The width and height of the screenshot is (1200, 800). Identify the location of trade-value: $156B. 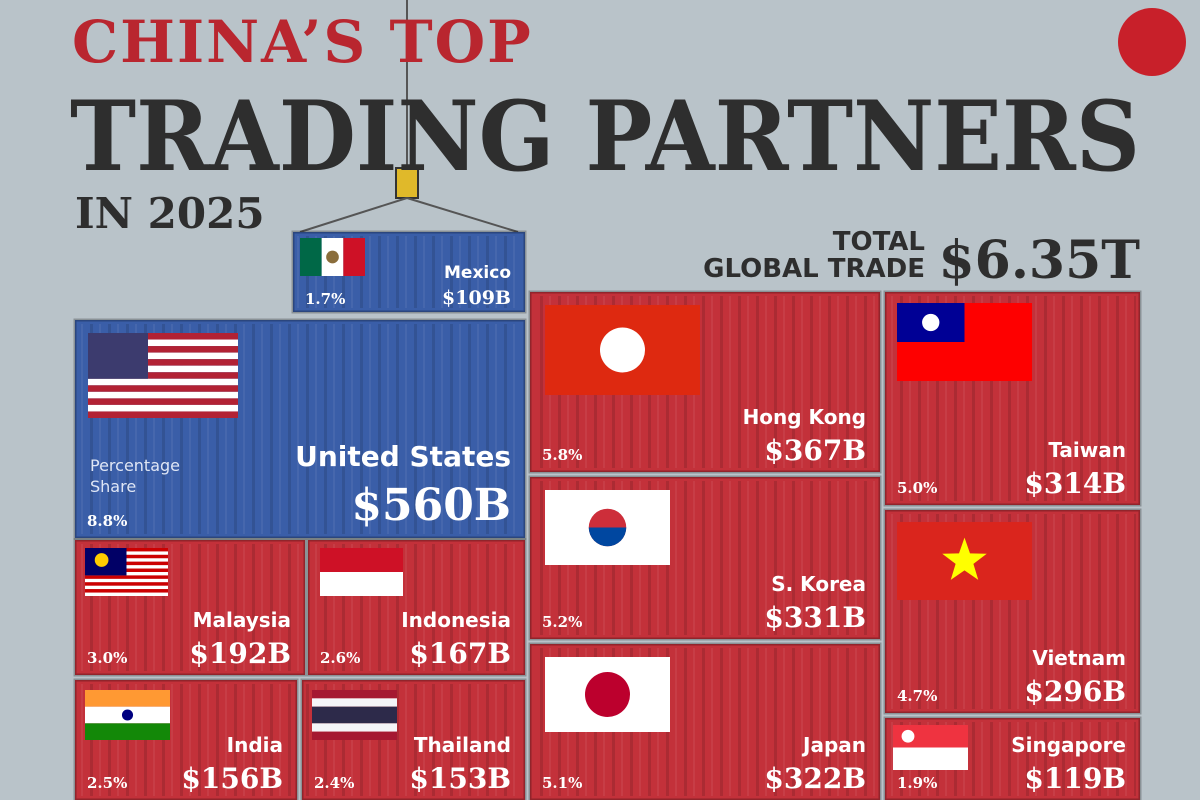
(232, 778).